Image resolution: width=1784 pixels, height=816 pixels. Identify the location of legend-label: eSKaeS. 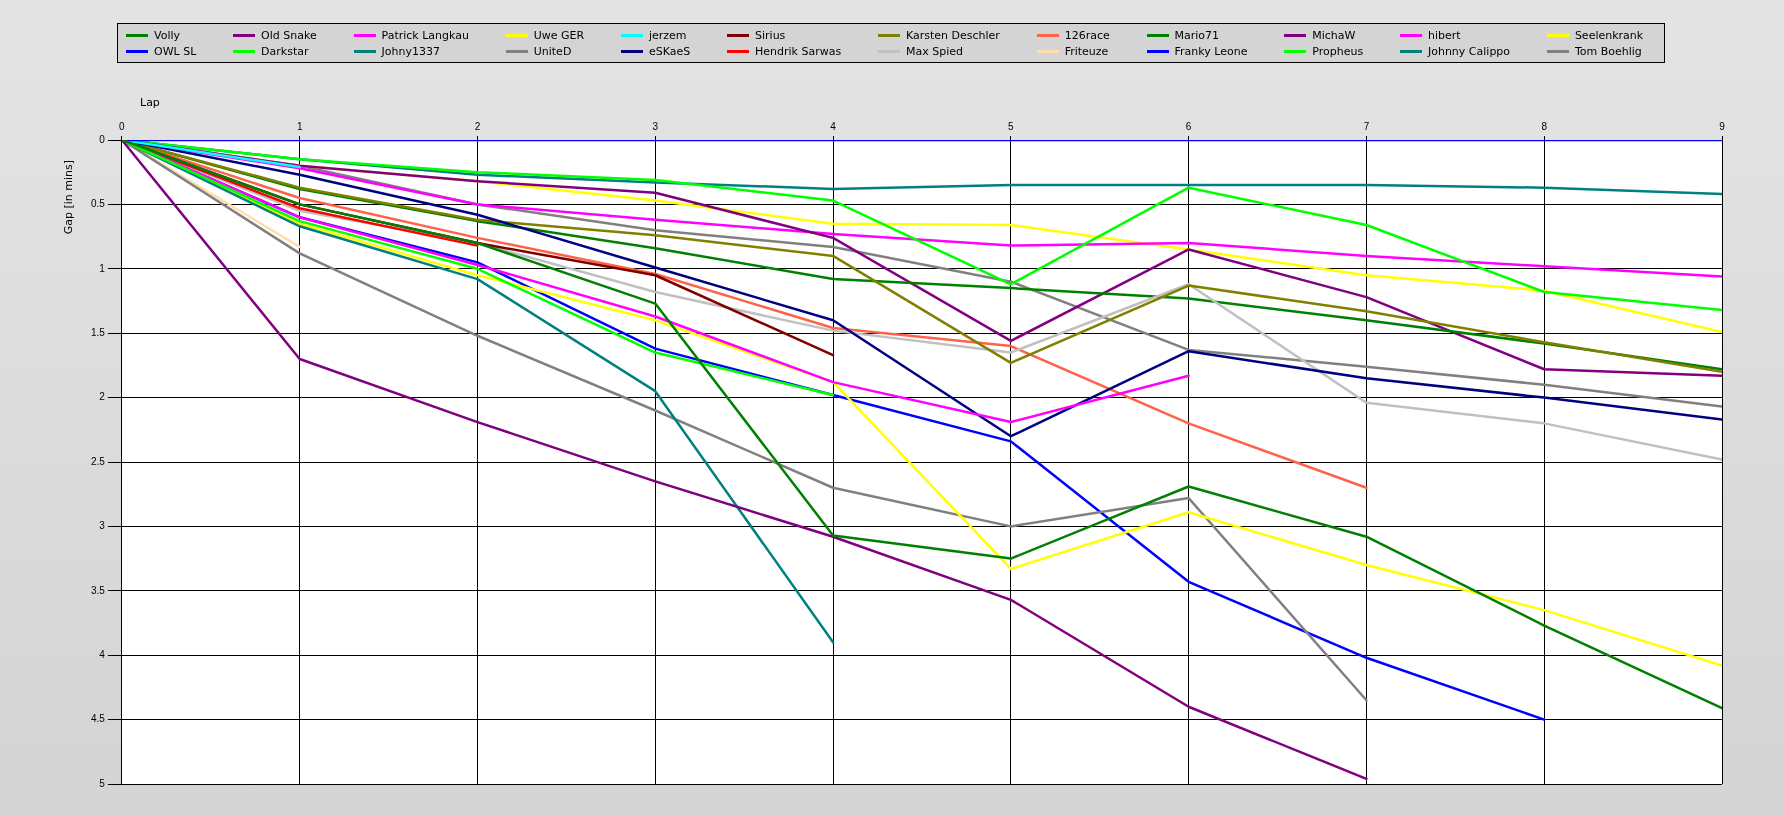
(669, 51).